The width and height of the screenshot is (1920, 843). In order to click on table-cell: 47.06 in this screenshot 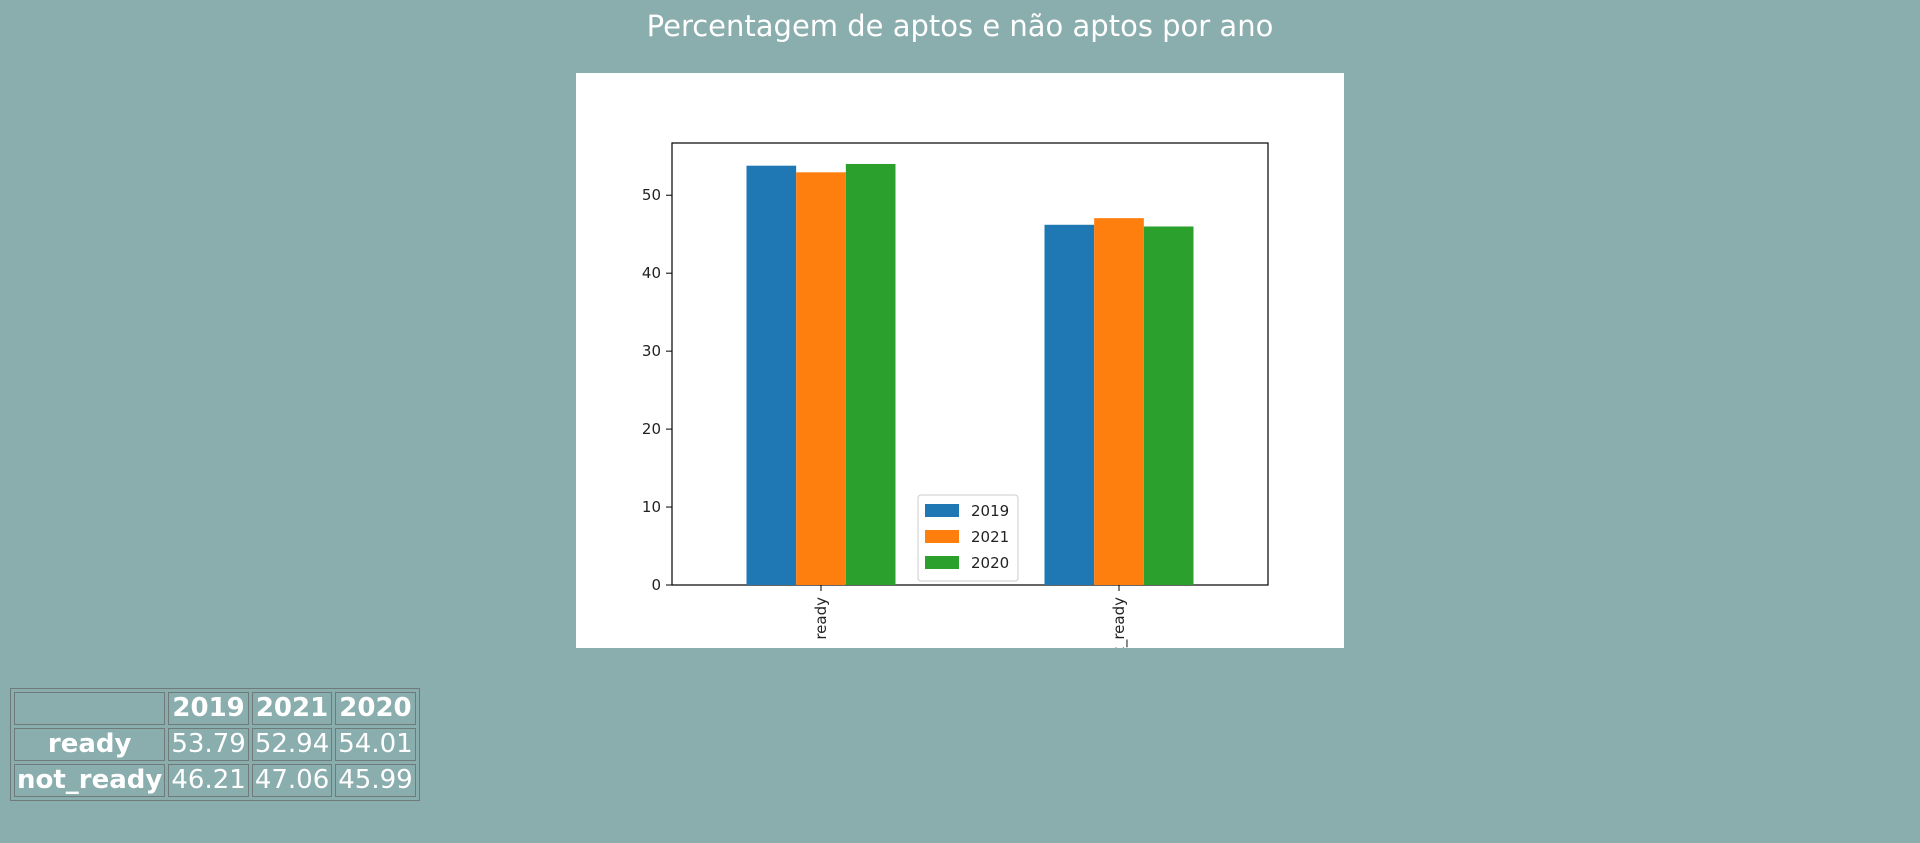, I will do `click(292, 780)`.